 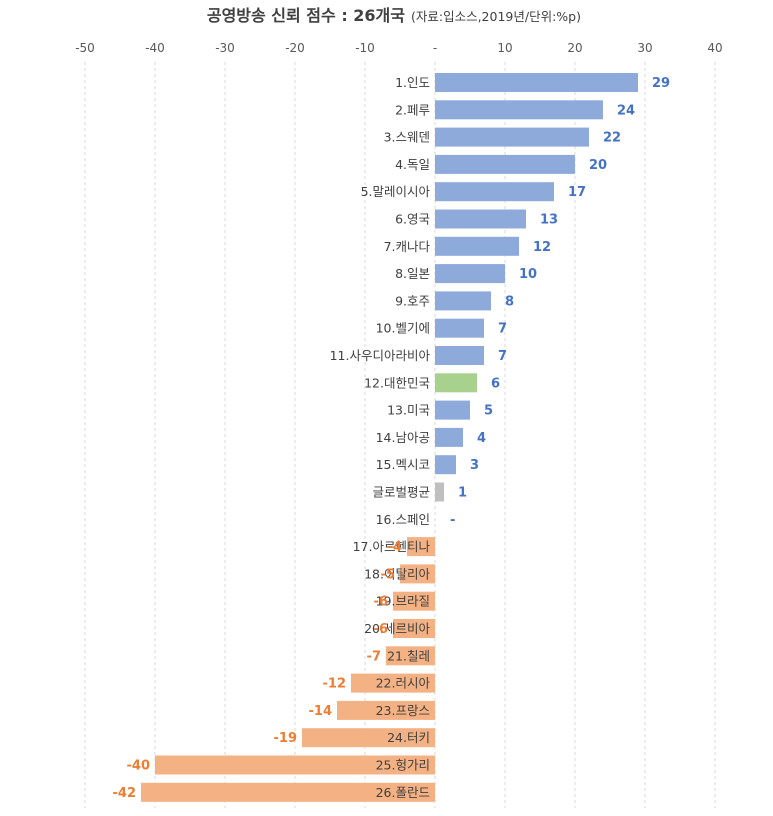 I want to click on category-label: 2.페루, so click(x=412, y=109).